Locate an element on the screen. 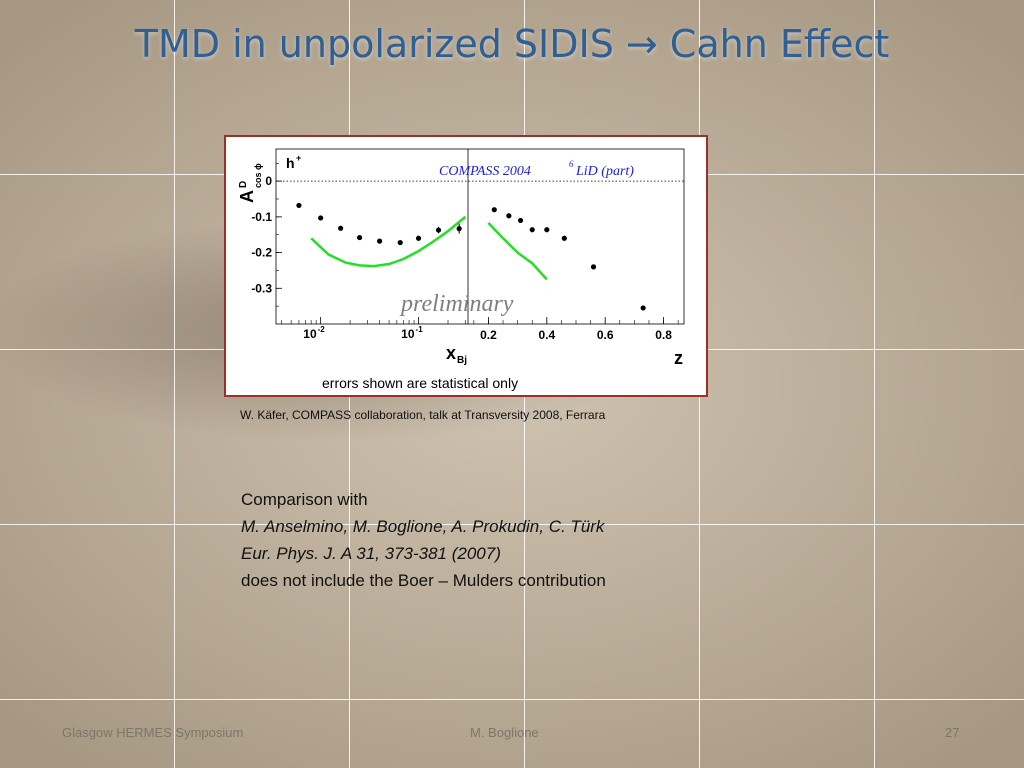 This screenshot has width=1024, height=768. errors-footnote: errors shown are statistical only is located at coordinates (420, 383).